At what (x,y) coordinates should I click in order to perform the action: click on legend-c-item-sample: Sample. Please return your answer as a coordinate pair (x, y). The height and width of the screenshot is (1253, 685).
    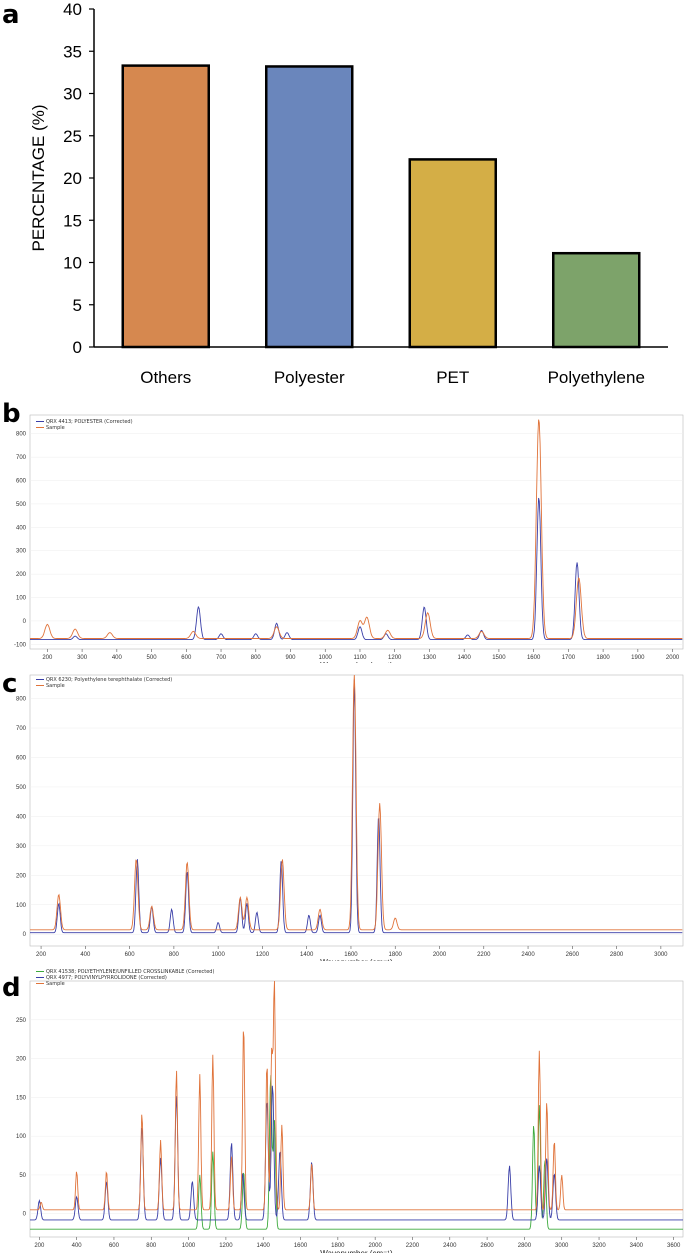
    Looking at the image, I should click on (104, 686).